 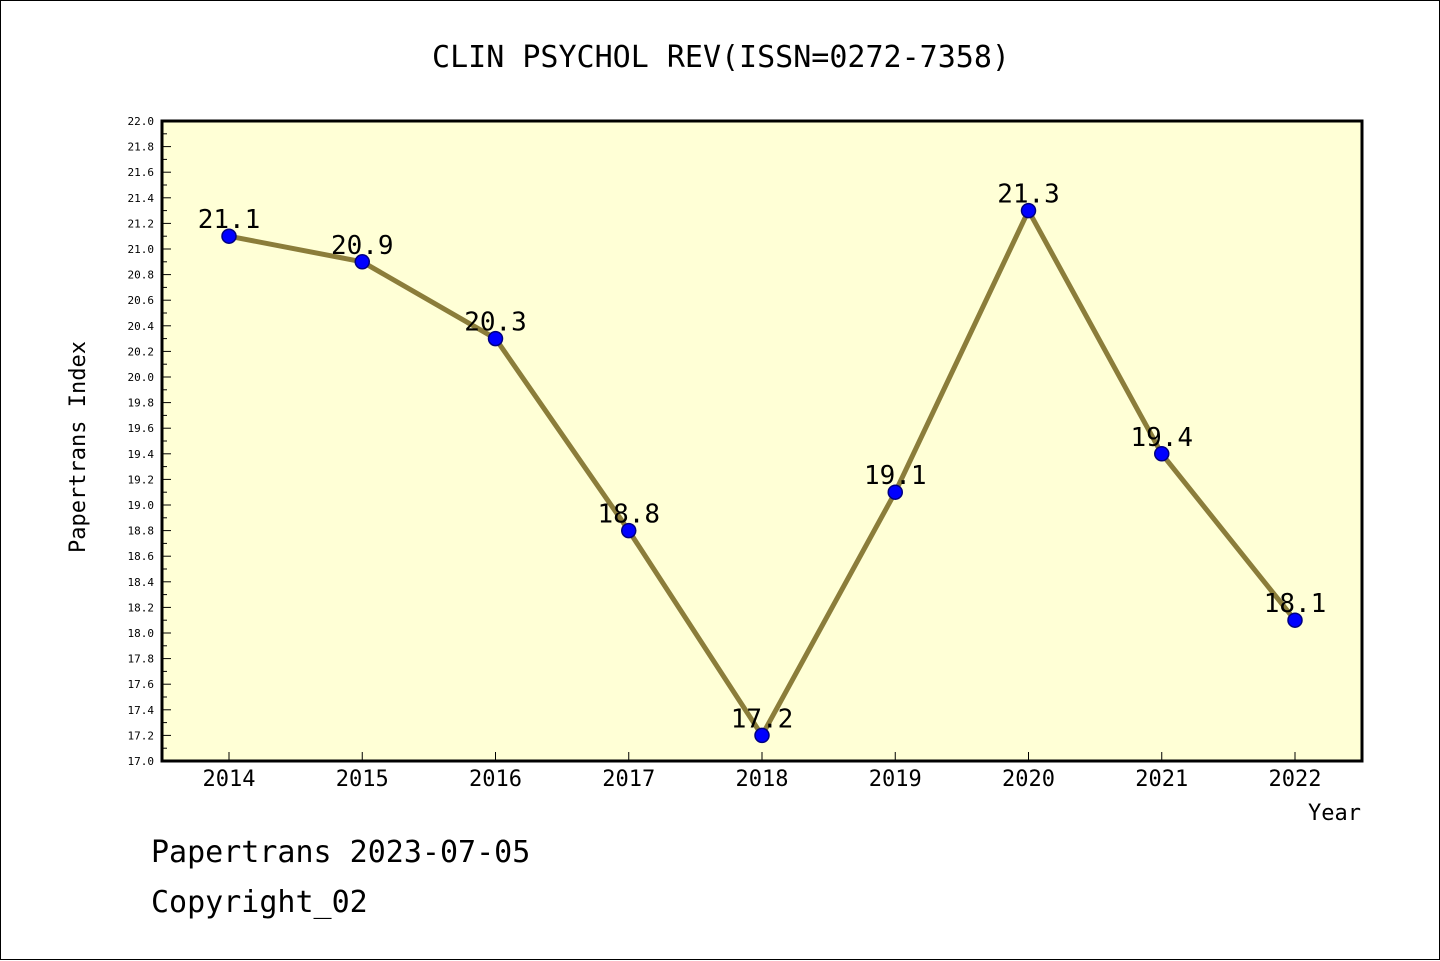 I want to click on data-label: 18.1, so click(x=1295, y=604).